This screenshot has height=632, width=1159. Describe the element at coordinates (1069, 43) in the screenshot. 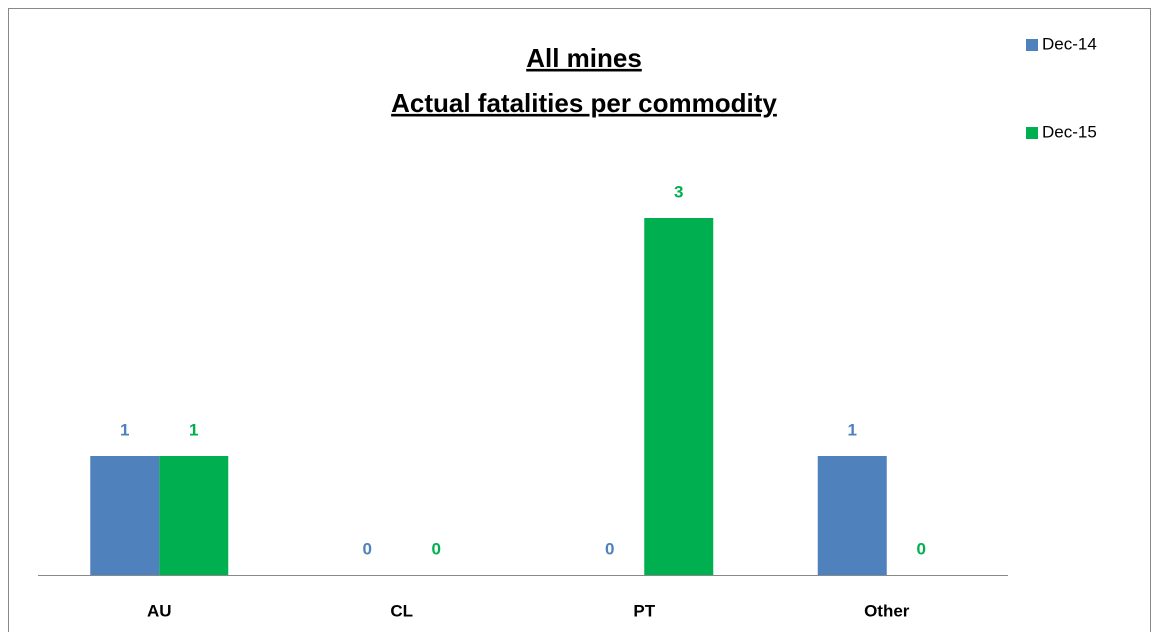

I see `legend-label: Dec-14` at that location.